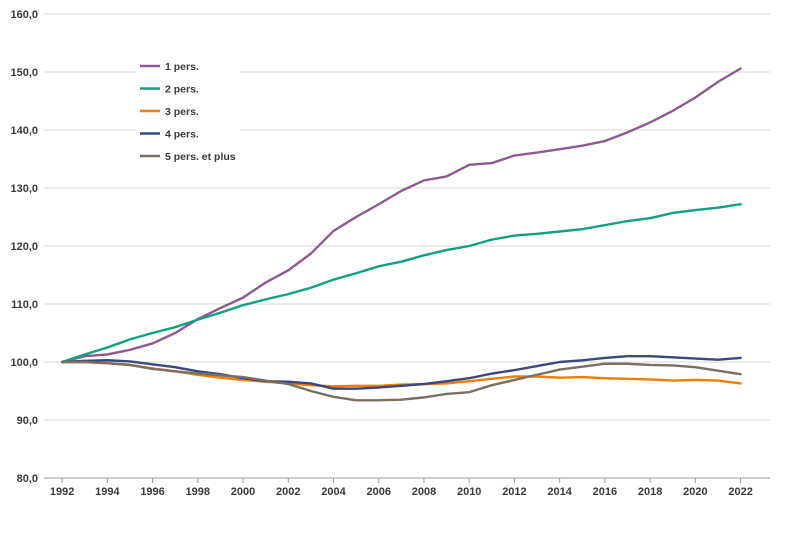  What do you see at coordinates (182, 90) in the screenshot?
I see `legend-label: 2 pers.` at bounding box center [182, 90].